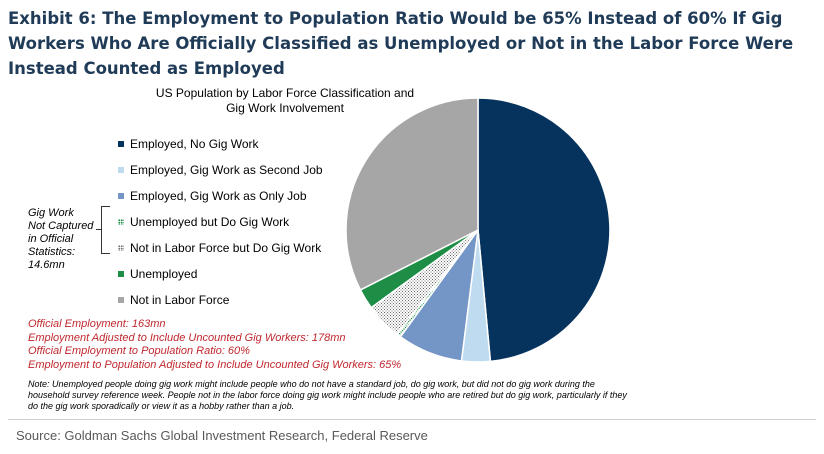 The width and height of the screenshot is (824, 454). What do you see at coordinates (220, 274) in the screenshot?
I see `legend-item-unemployed: Unemployed` at bounding box center [220, 274].